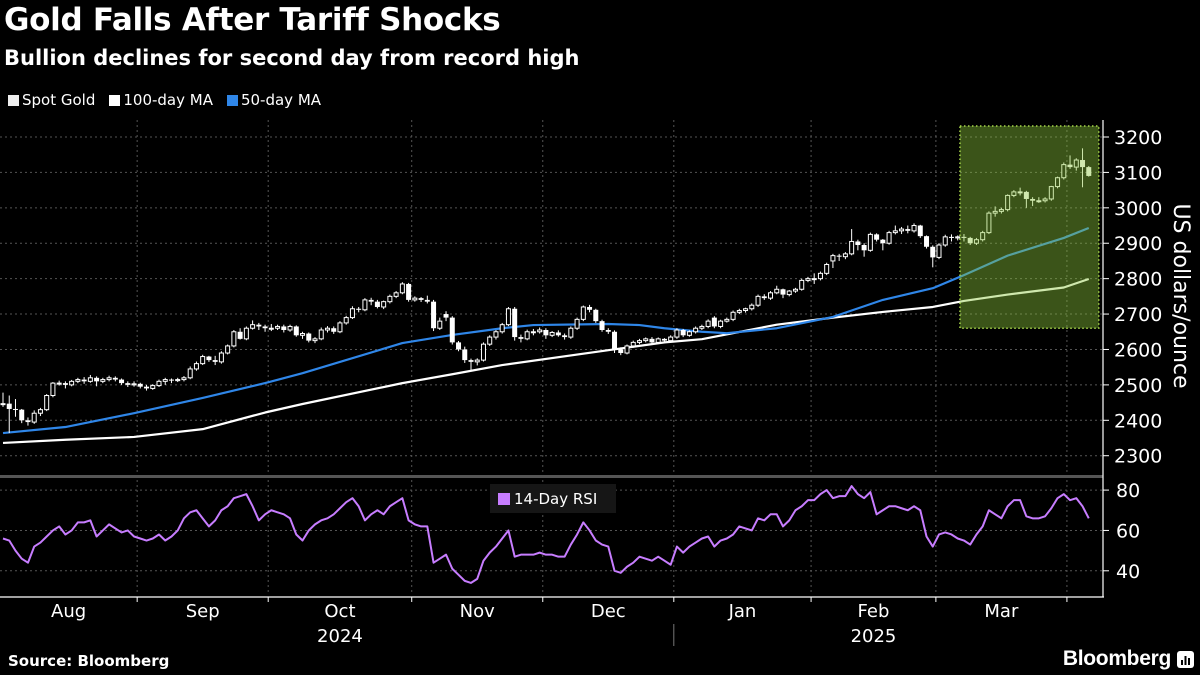 The width and height of the screenshot is (1200, 675). Describe the element at coordinates (203, 611) in the screenshot. I see `x-month-label: Sep` at that location.